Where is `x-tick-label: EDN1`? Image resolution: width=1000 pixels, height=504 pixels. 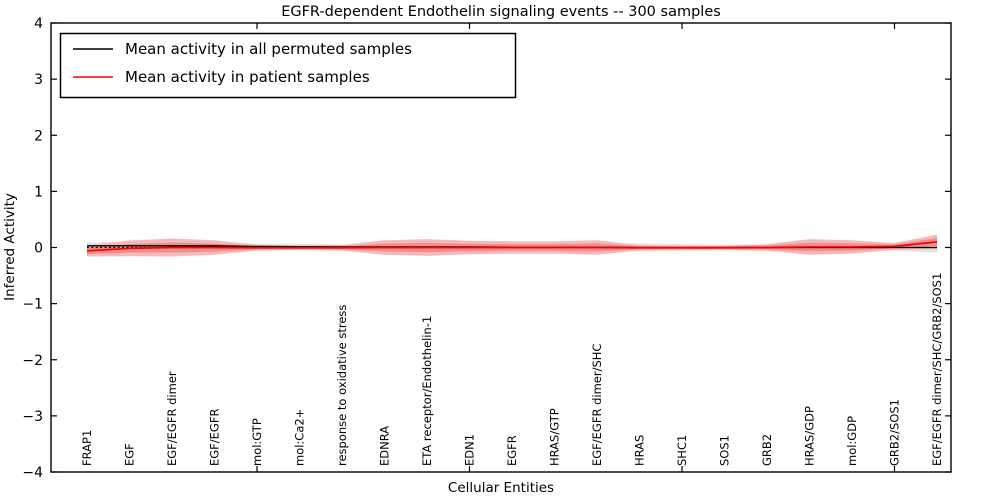 x-tick-label: EDN1 is located at coordinates (470, 450).